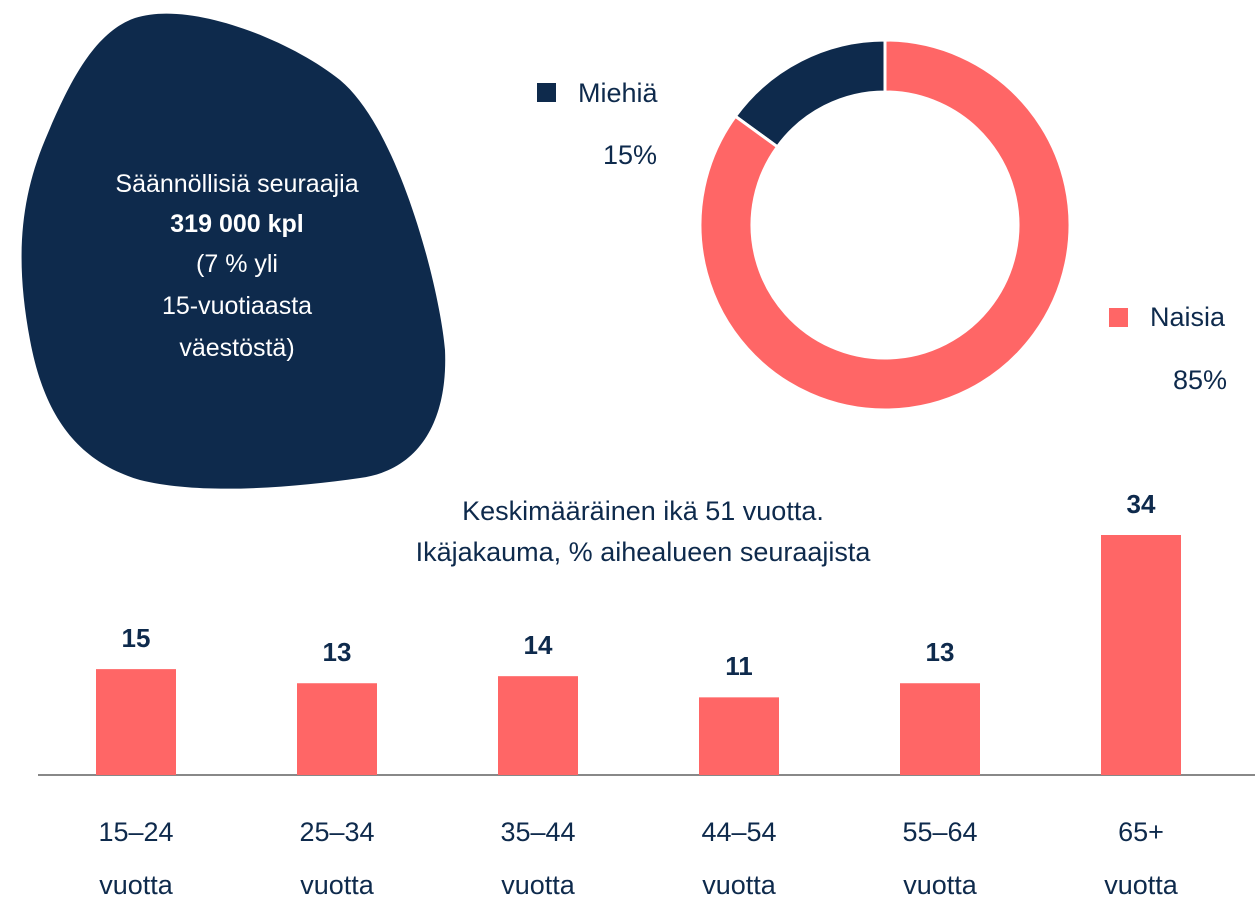 The width and height of the screenshot is (1255, 901). Describe the element at coordinates (739, 666) in the screenshot. I see `value-label: 11` at that location.